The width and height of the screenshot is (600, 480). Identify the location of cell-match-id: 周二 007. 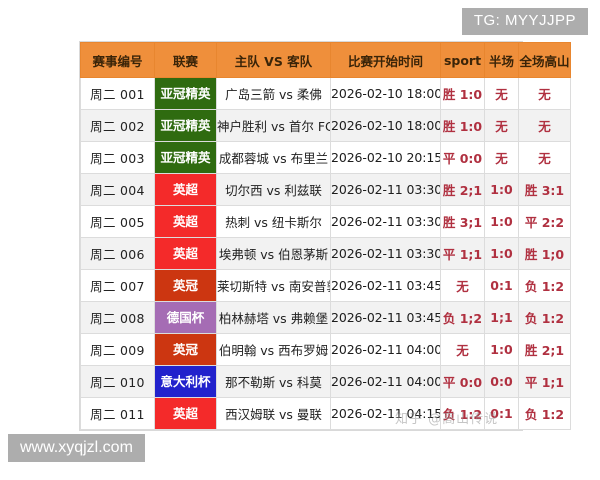
(117, 285).